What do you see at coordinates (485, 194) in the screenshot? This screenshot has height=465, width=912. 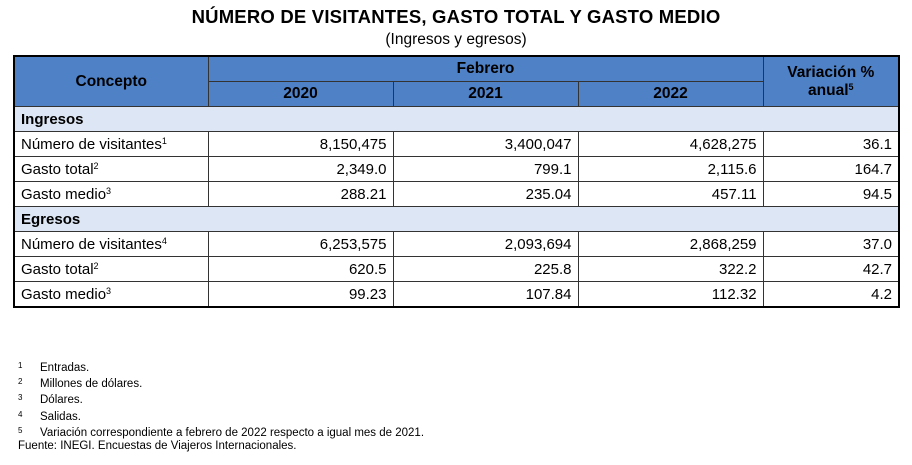 I see `cell-2021: 235.04` at bounding box center [485, 194].